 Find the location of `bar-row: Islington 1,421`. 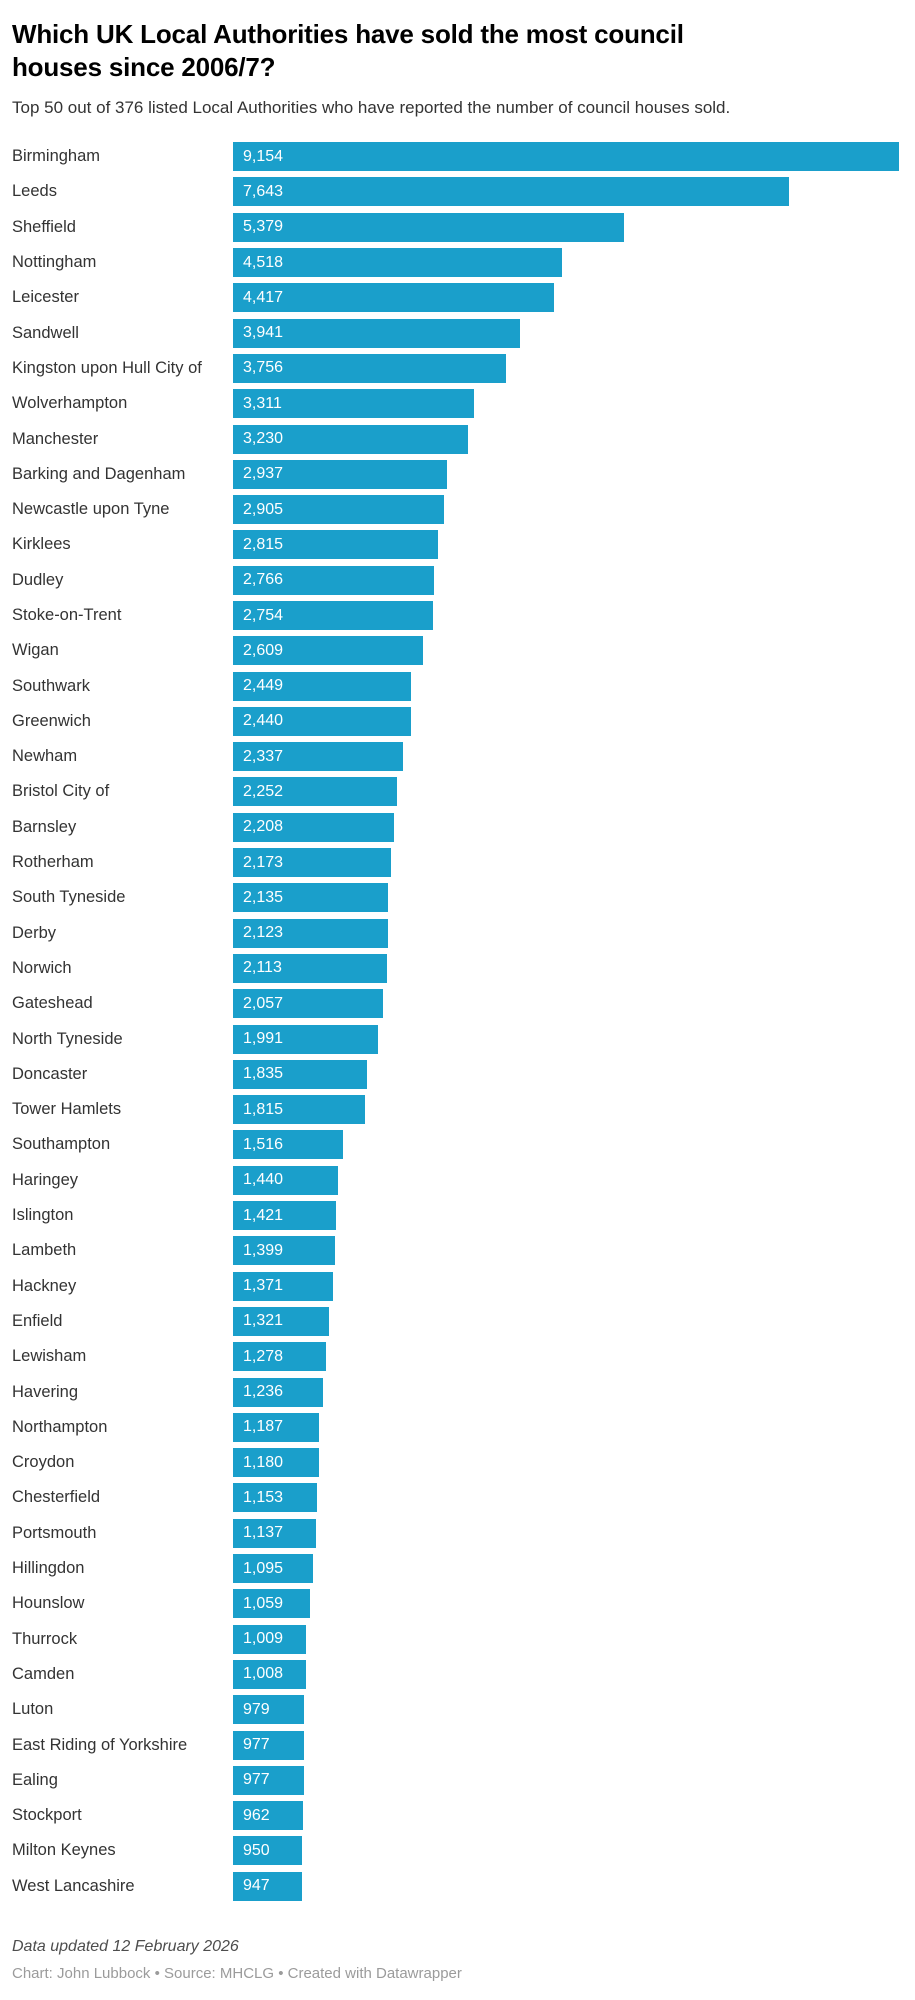

bar-row: Islington 1,421 is located at coordinates (455, 1215).